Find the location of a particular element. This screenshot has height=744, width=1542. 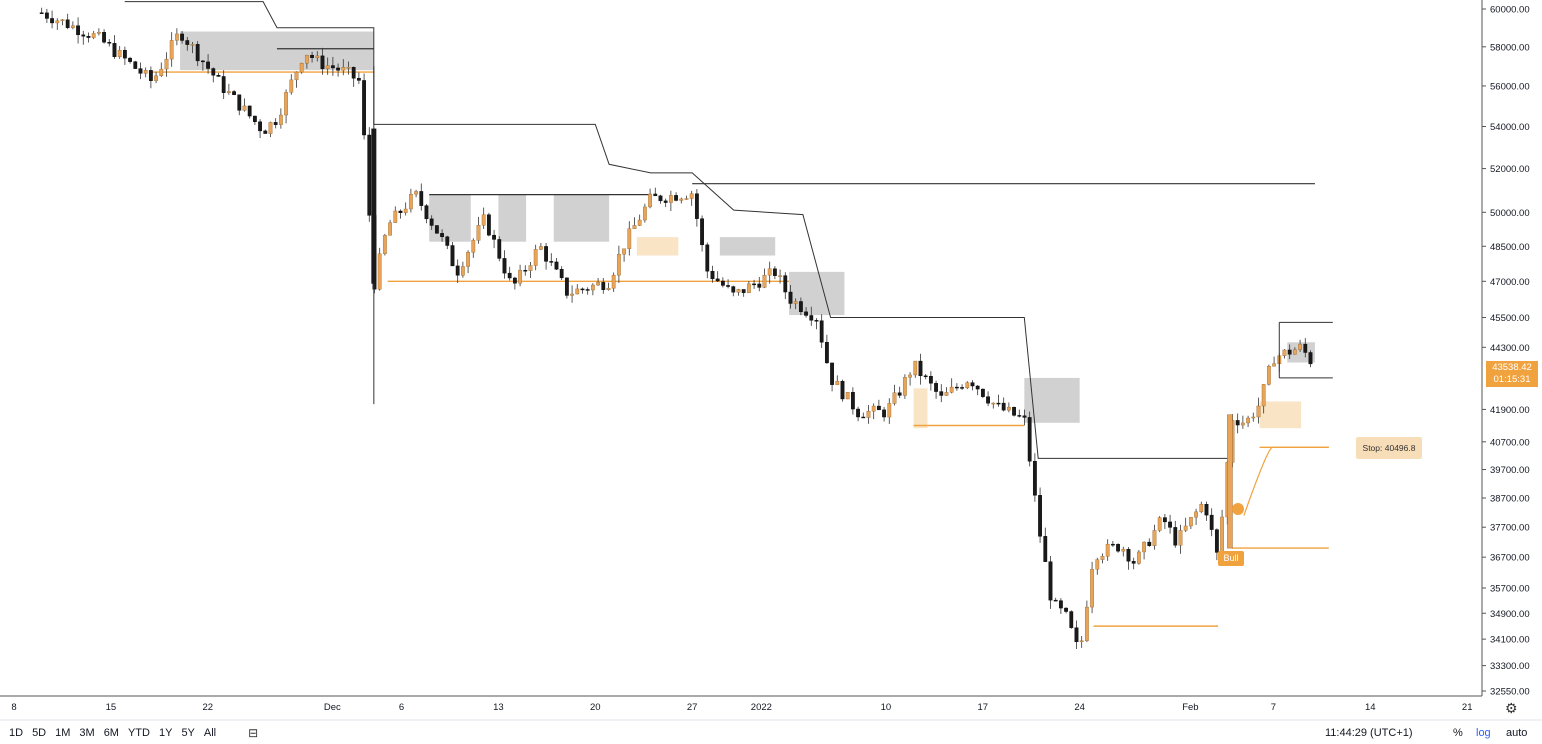

range-1m: 1M is located at coordinates (63, 733).